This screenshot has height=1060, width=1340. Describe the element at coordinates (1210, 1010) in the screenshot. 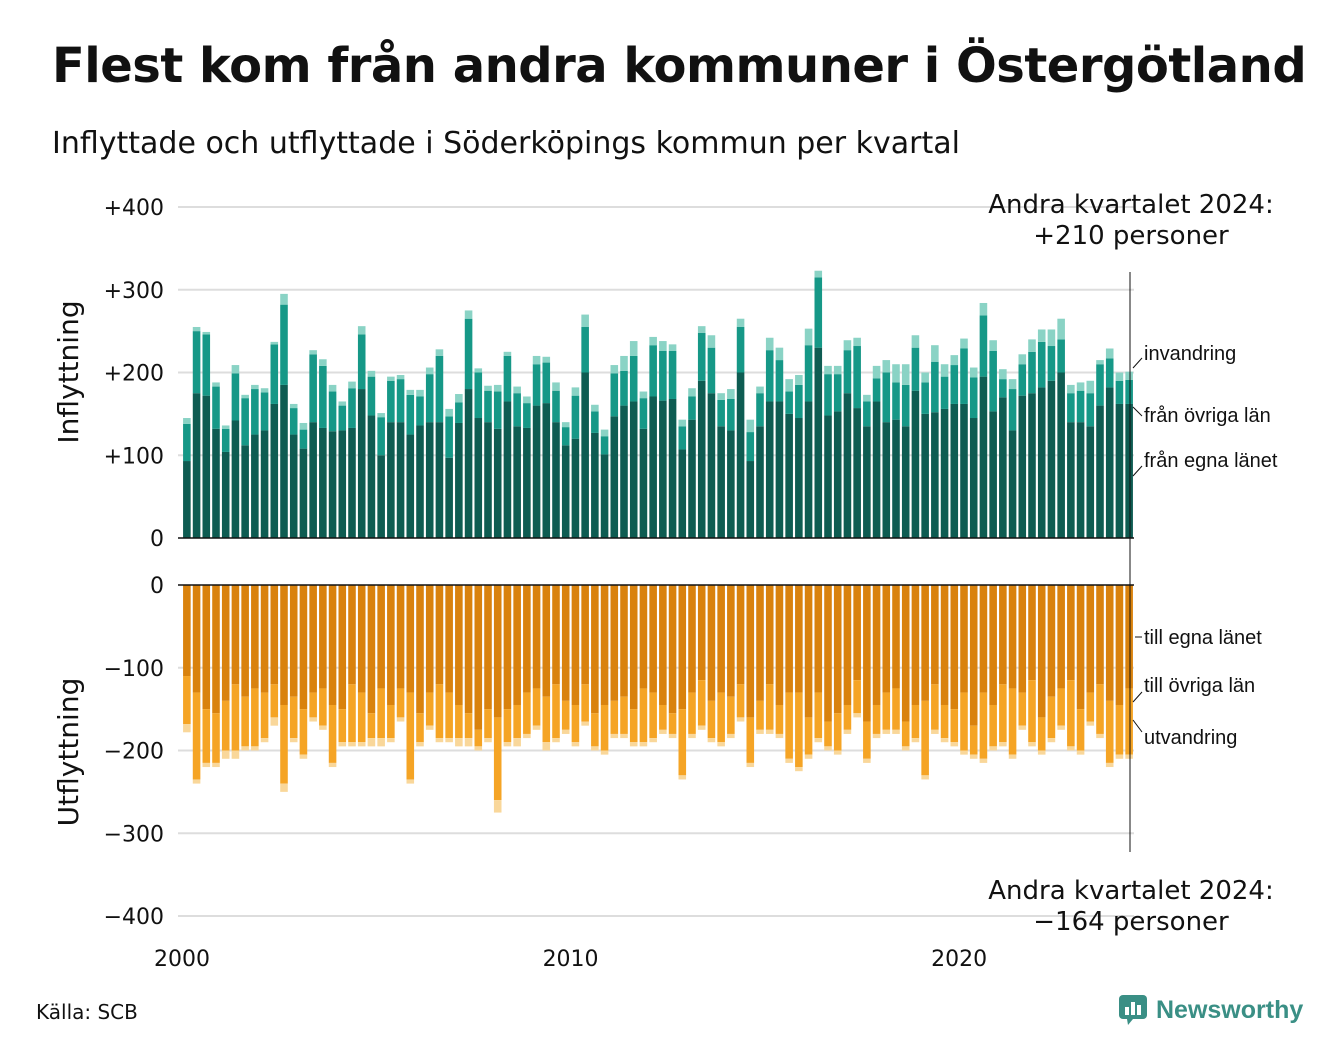

I see `brand-logo: Newsworthy` at that location.